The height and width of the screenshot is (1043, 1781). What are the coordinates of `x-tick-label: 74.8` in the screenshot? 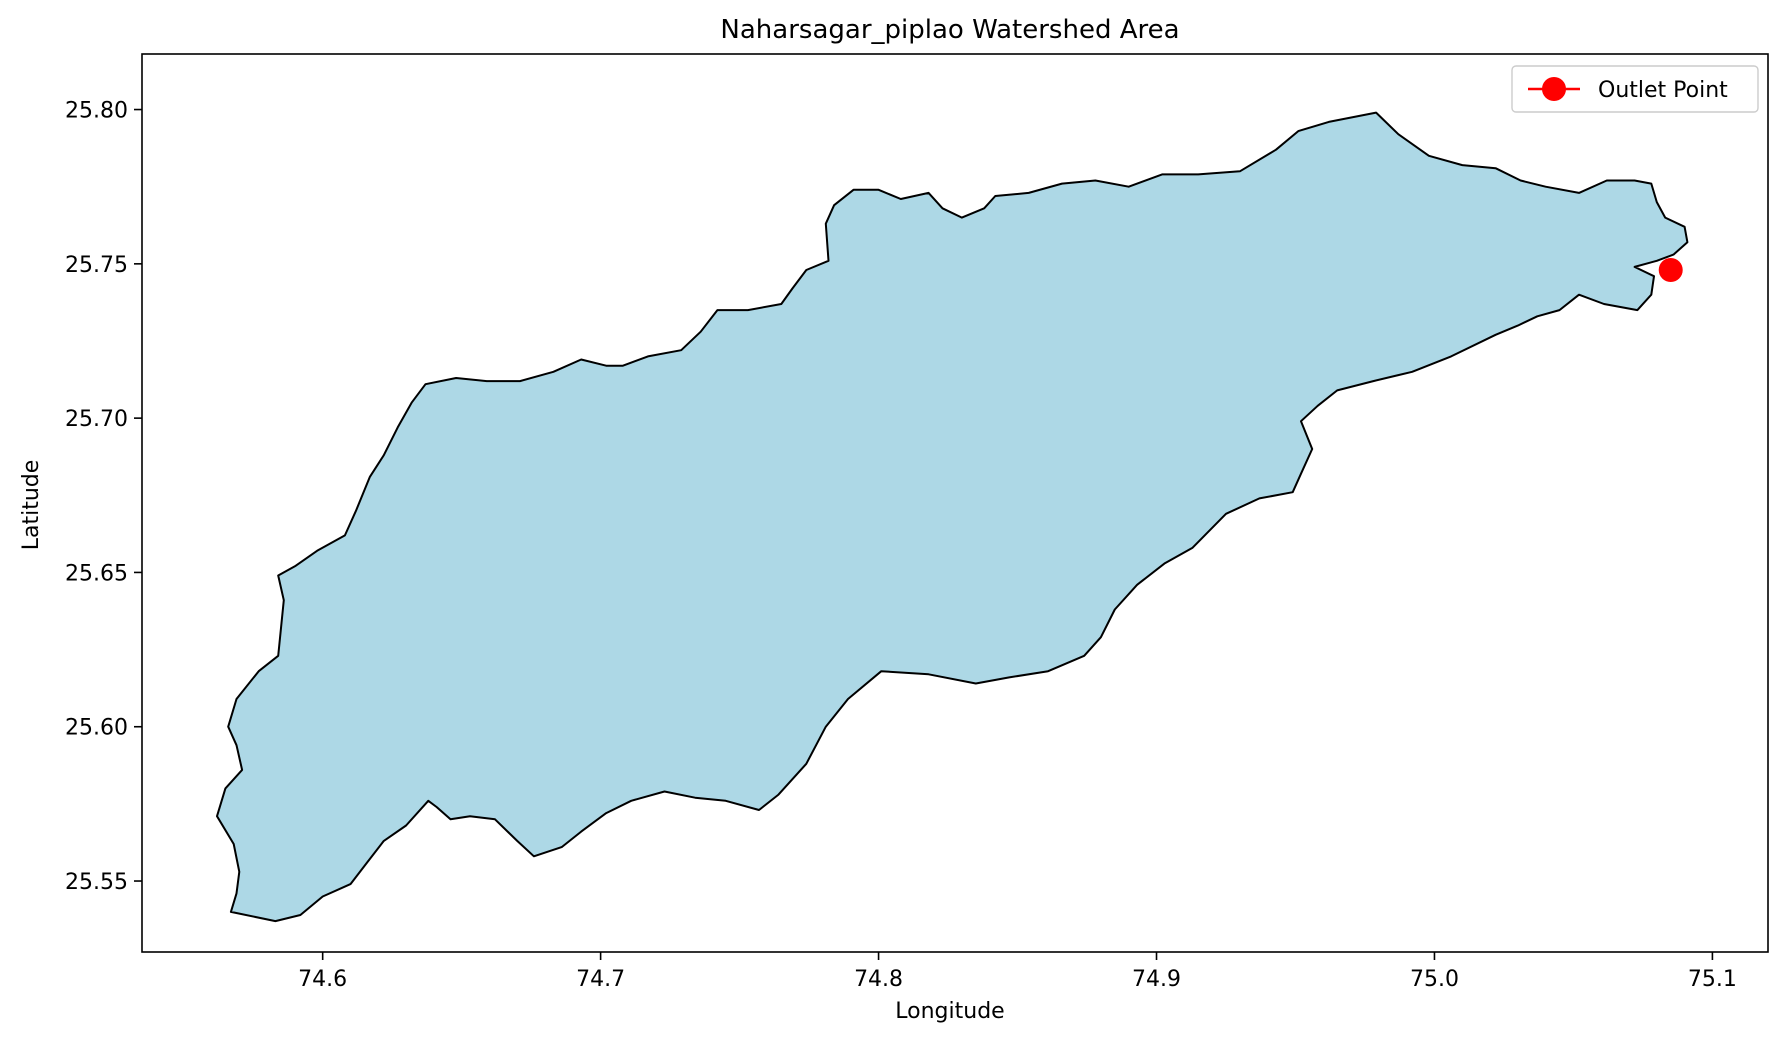 It's located at (878, 979).